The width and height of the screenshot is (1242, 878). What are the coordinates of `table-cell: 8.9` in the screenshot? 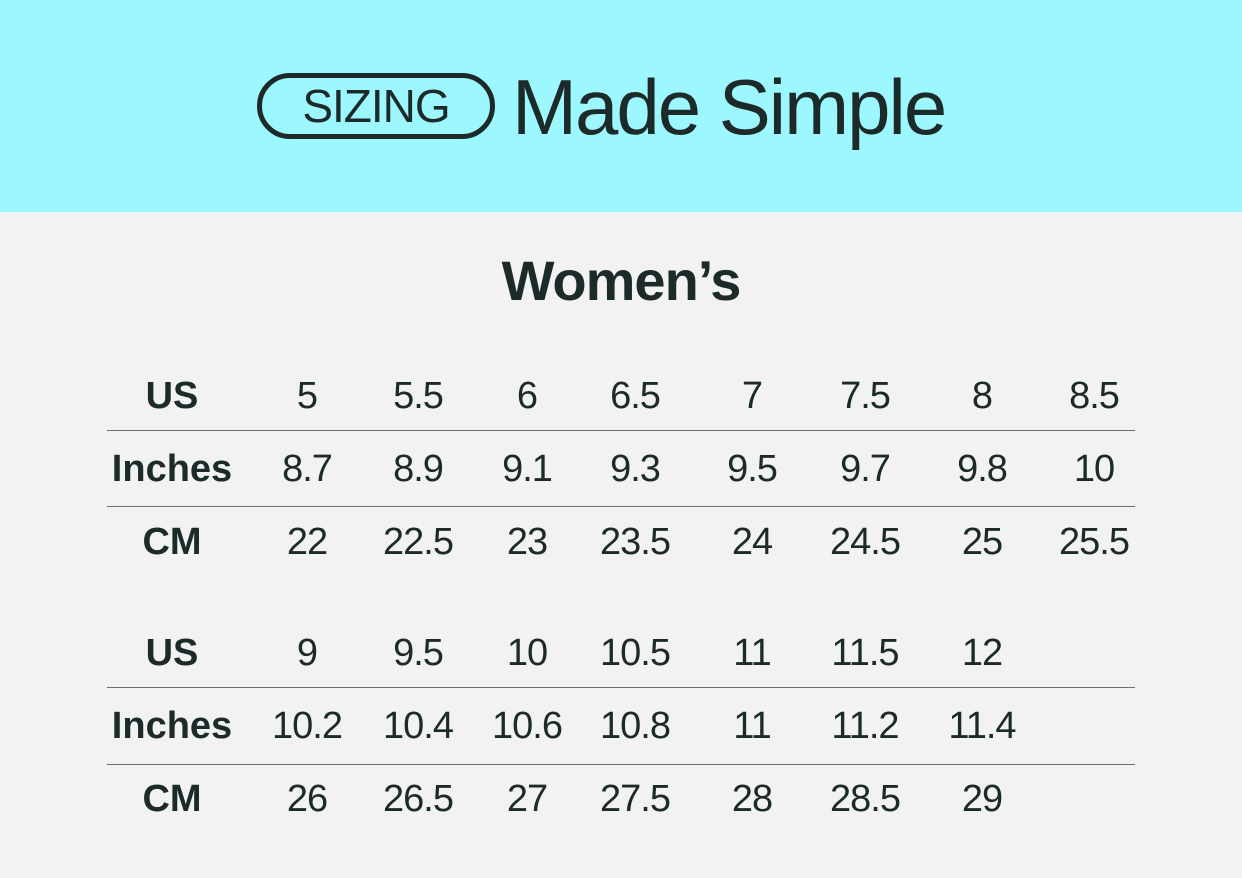 It's located at (418, 469).